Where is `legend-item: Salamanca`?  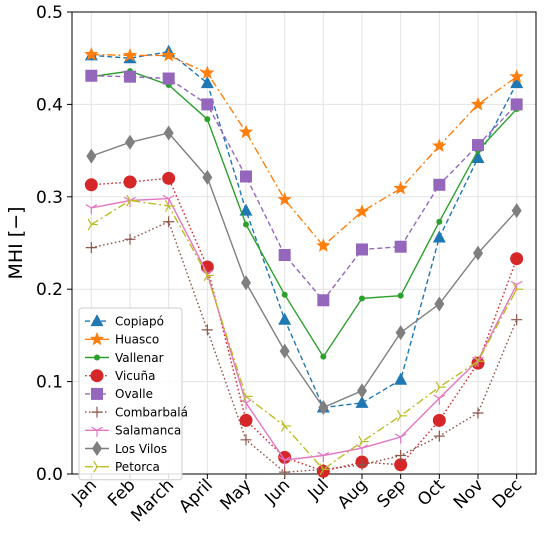 legend-item: Salamanca is located at coordinates (133, 431).